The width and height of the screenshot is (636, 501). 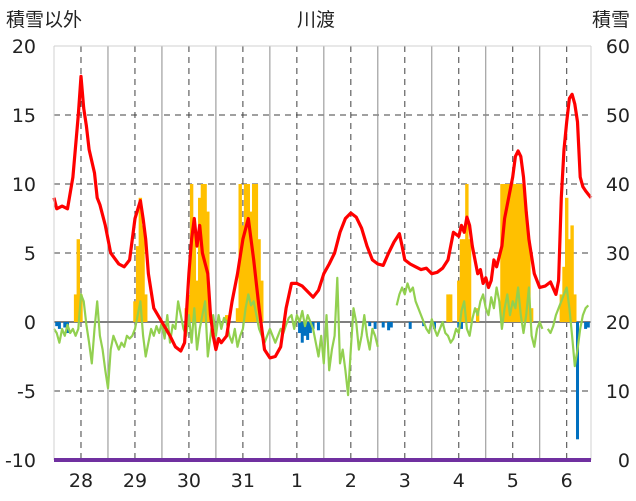 What do you see at coordinates (618, 392) in the screenshot?
I see `right-tick-label: 10` at bounding box center [618, 392].